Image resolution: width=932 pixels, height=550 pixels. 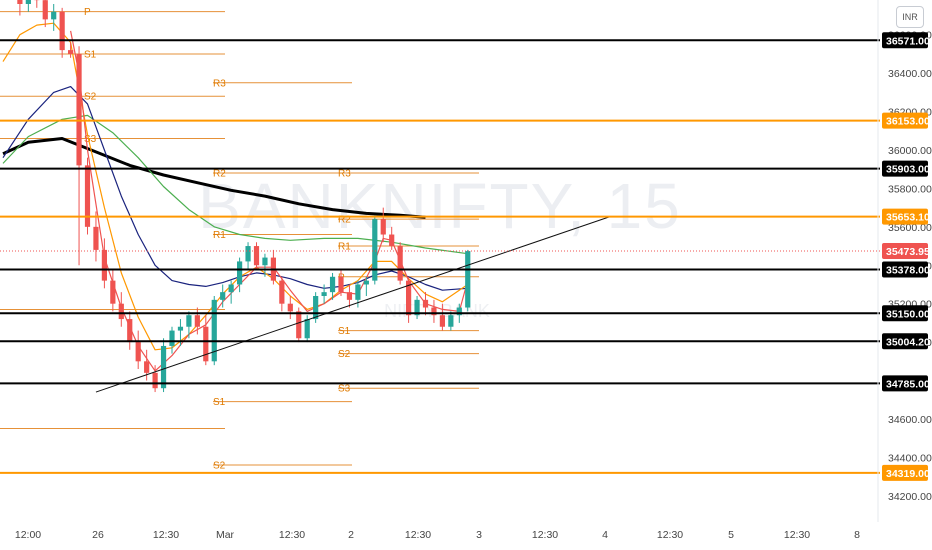 I want to click on time-tick-label: 26, so click(x=98, y=535).